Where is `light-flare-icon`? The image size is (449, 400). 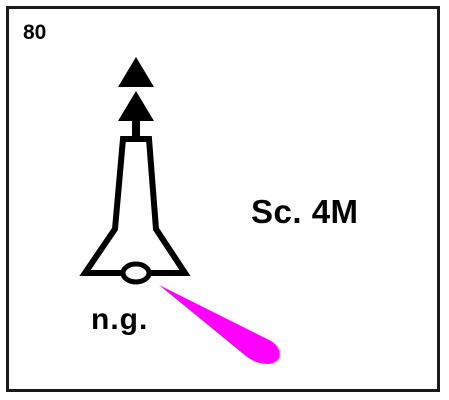
light-flare-icon is located at coordinates (219, 324).